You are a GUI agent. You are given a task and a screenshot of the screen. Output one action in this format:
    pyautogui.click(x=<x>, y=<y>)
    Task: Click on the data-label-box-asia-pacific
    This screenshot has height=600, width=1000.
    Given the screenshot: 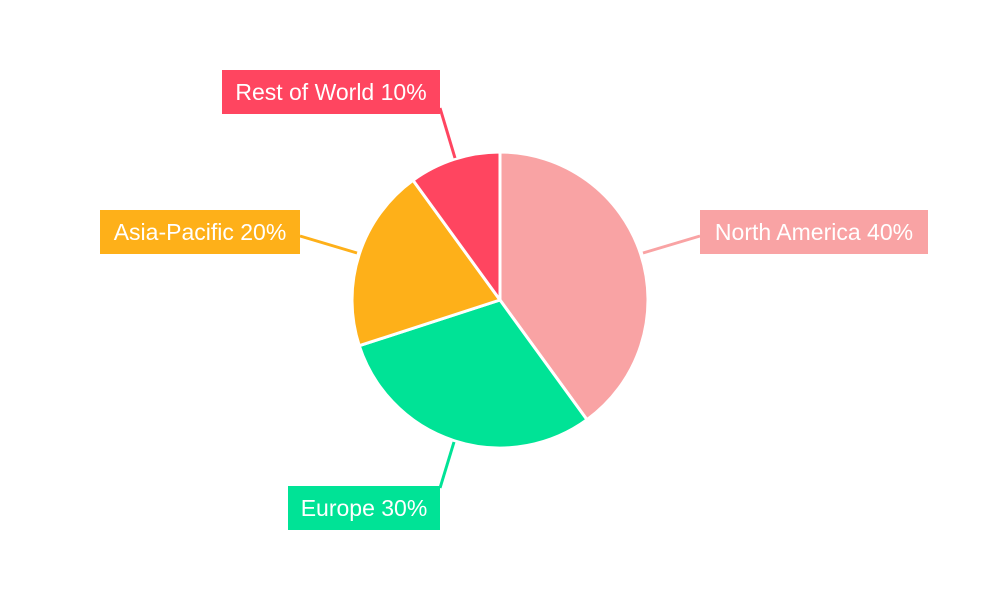 What is the action you would take?
    pyautogui.click(x=200, y=232)
    